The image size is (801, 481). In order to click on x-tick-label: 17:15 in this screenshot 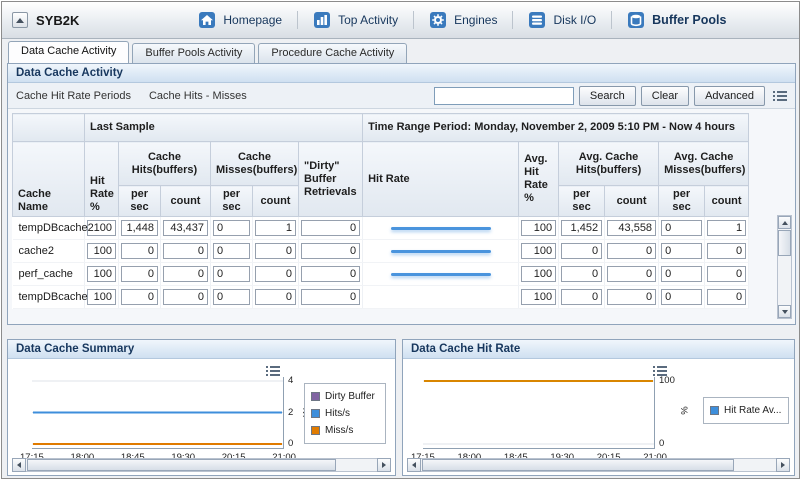, I will do `click(32, 457)`.